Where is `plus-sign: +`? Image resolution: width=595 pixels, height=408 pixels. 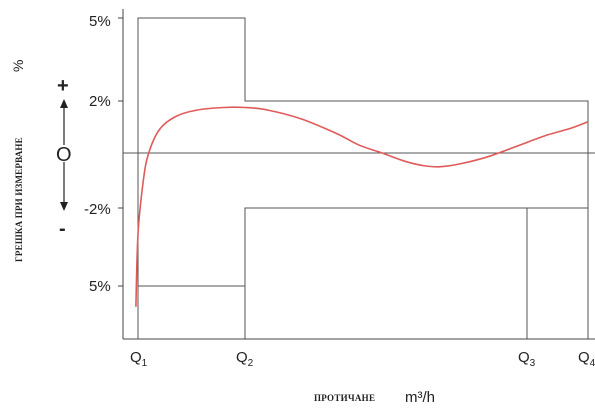 plus-sign: + is located at coordinates (63, 86).